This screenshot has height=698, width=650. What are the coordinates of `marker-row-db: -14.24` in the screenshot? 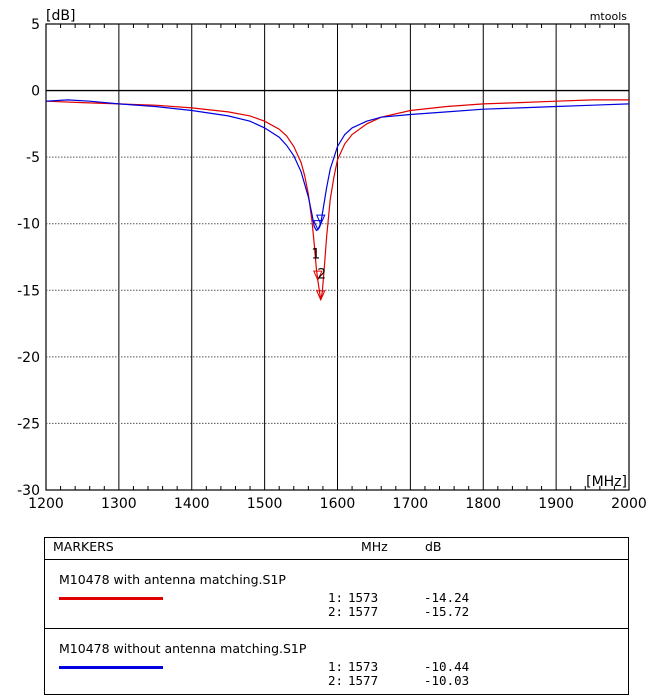 It's located at (447, 597).